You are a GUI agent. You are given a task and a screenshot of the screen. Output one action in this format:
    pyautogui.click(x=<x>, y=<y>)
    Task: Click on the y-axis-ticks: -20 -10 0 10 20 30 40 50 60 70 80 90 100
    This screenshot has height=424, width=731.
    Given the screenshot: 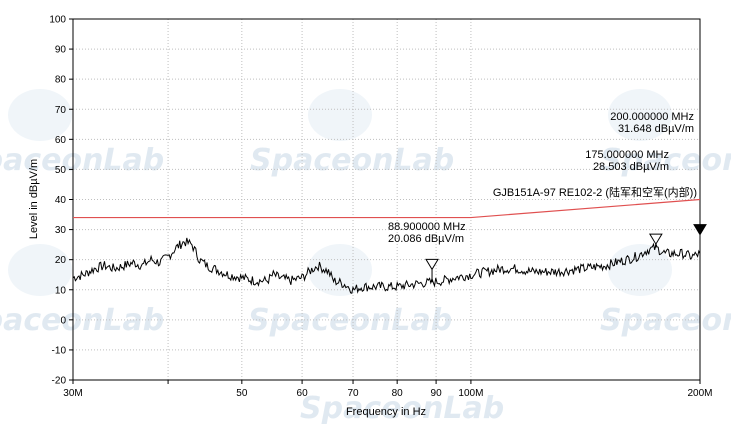 What is the action you would take?
    pyautogui.click(x=61, y=201)
    